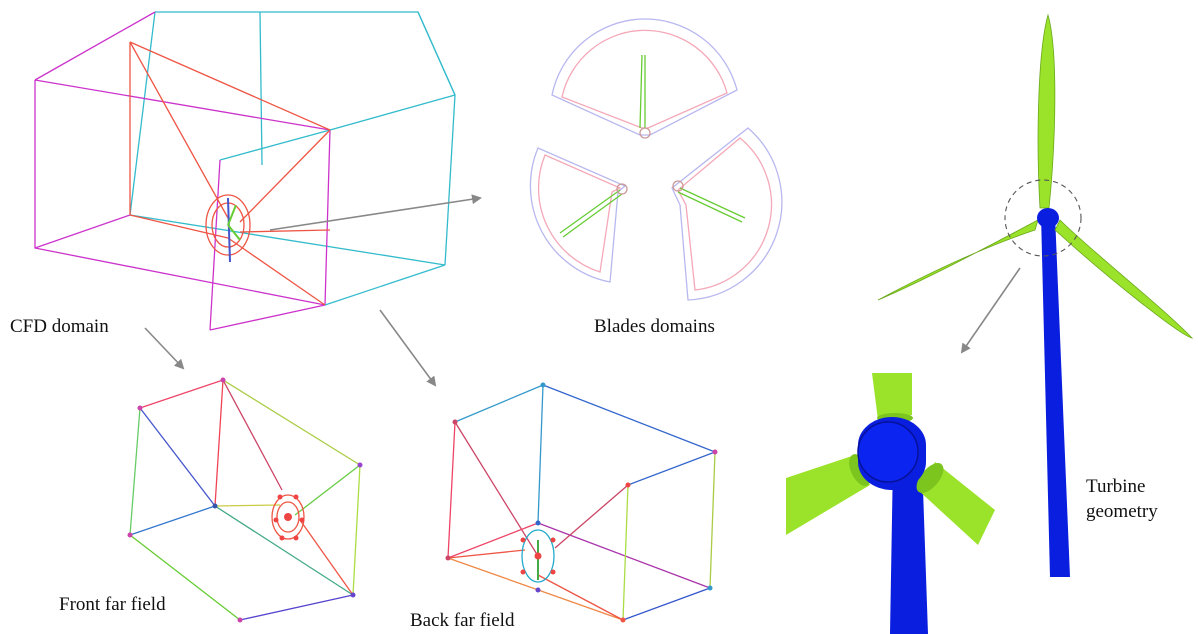  I want to click on arrow-to-back-far-field, so click(408, 348).